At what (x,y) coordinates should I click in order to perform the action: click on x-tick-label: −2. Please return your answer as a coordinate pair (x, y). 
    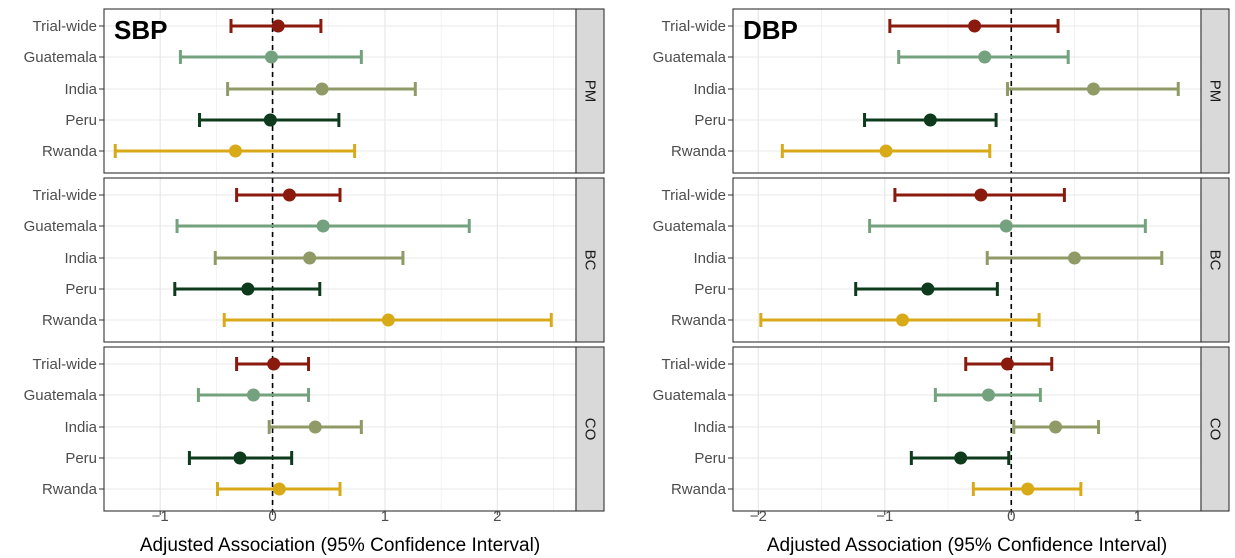
    Looking at the image, I should click on (758, 516).